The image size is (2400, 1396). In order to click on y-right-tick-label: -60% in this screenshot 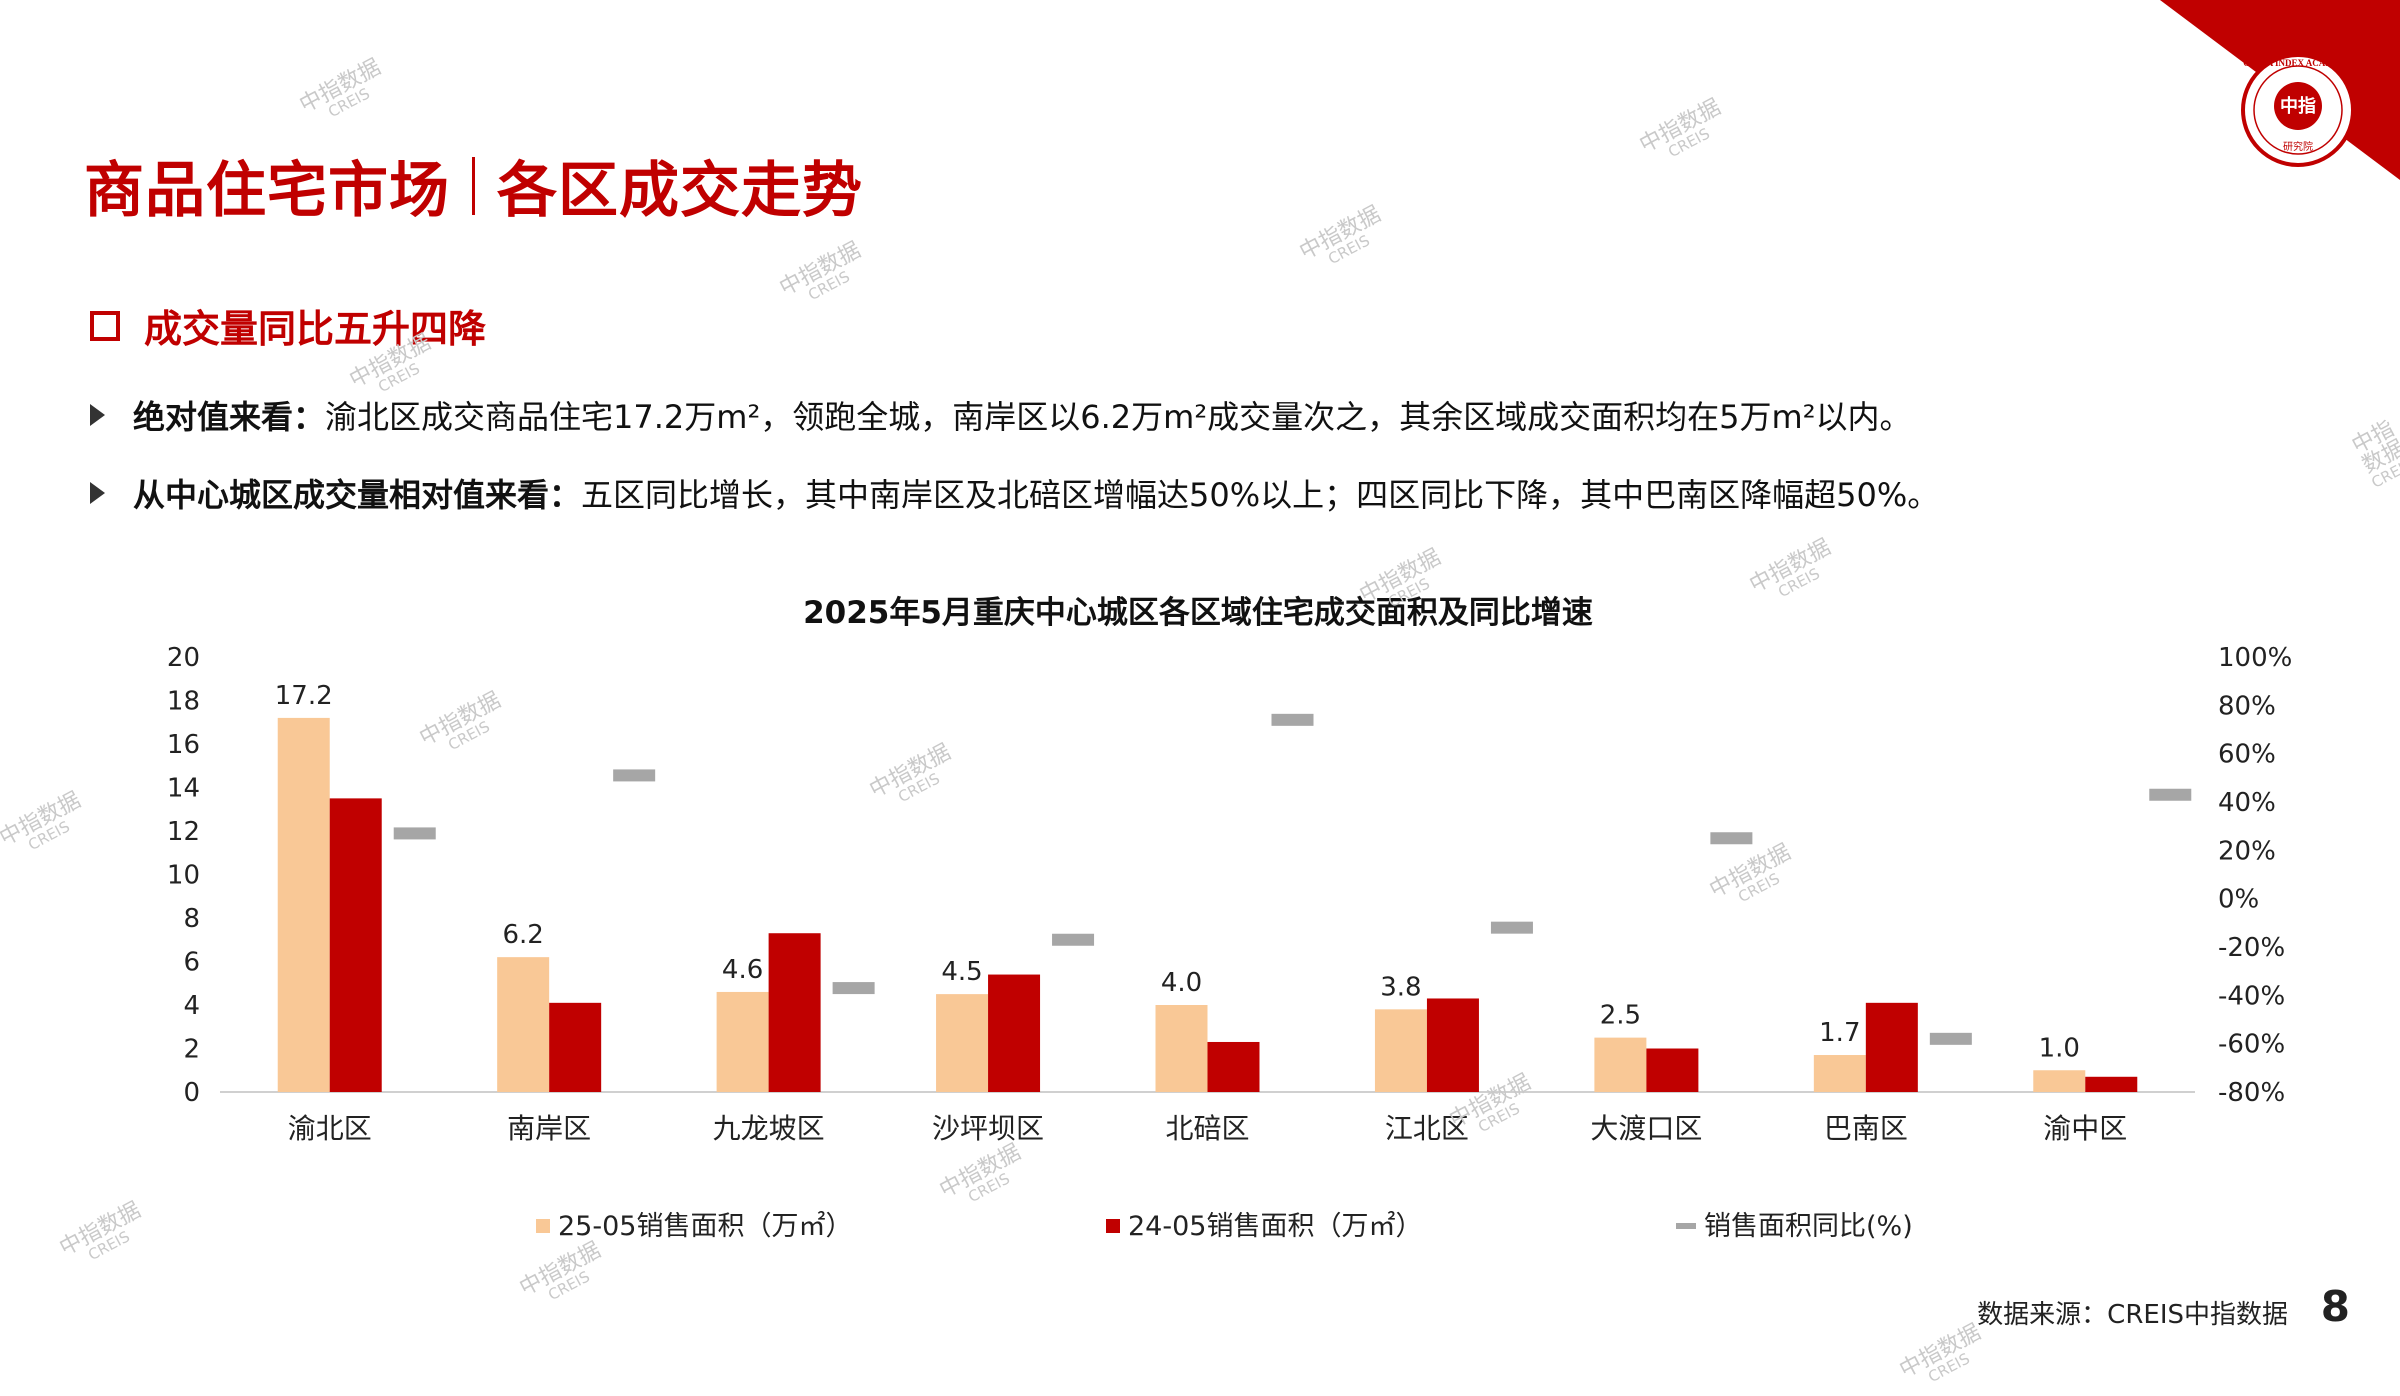, I will do `click(2251, 1045)`.